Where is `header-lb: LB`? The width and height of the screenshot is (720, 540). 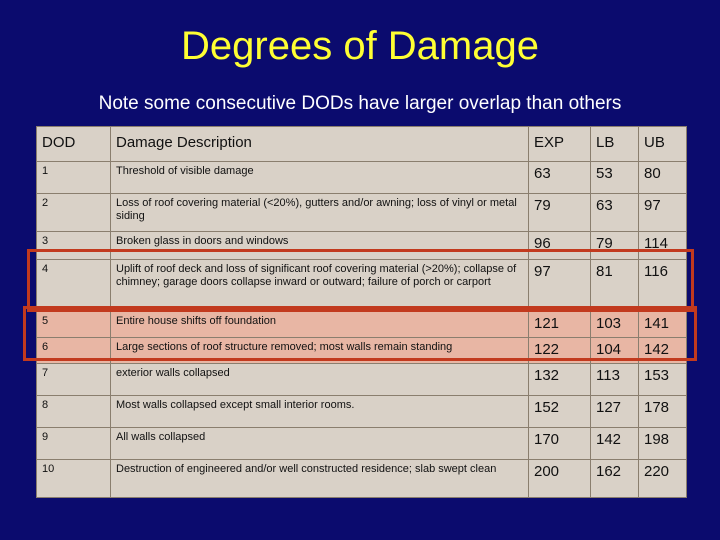
header-lb: LB is located at coordinates (614, 144).